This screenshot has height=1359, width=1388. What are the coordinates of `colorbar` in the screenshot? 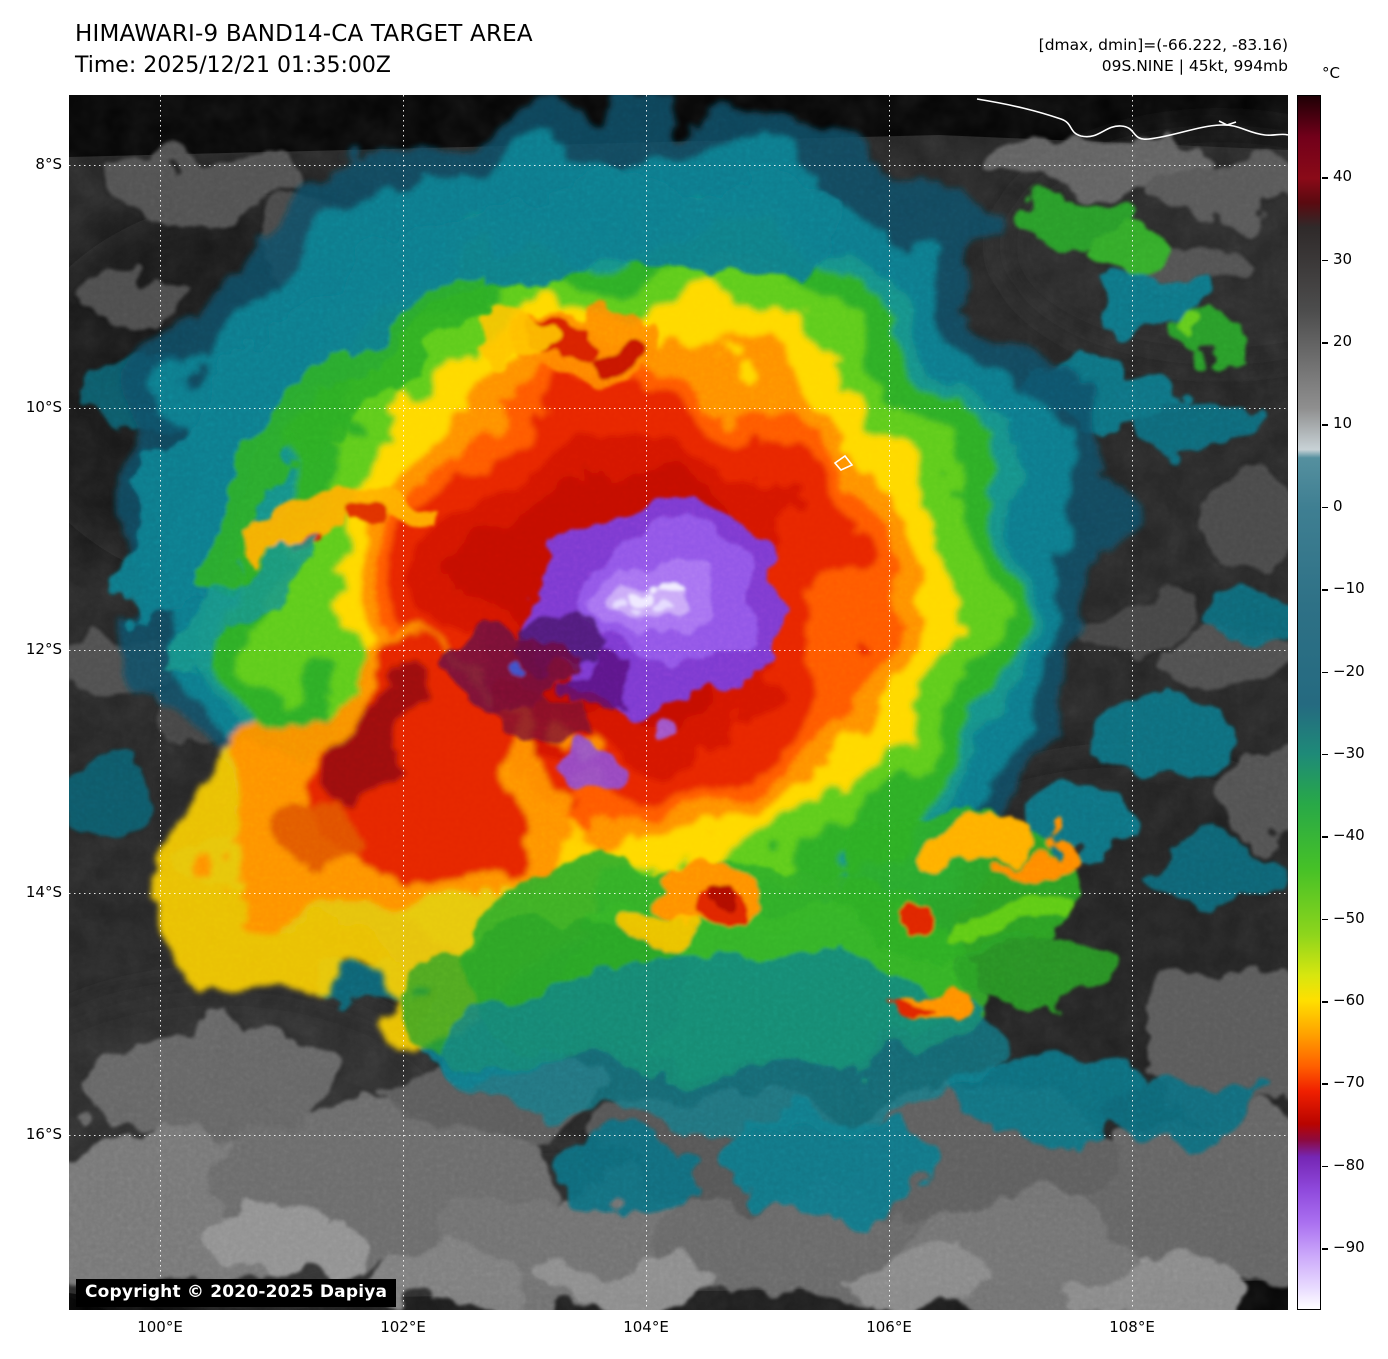 It's located at (1309, 702).